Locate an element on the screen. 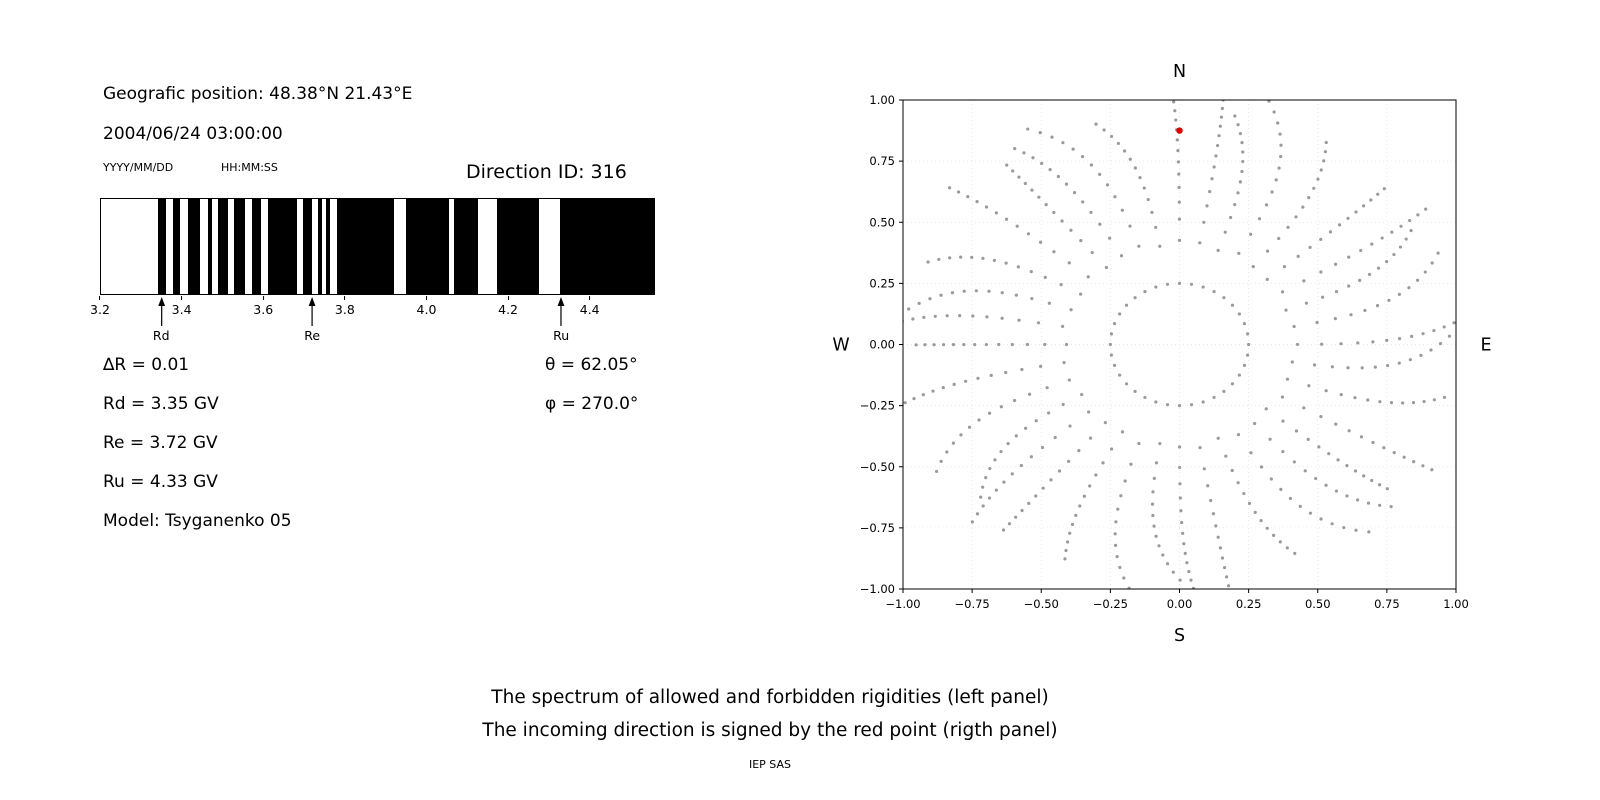 The width and height of the screenshot is (1600, 800). param-delta-r: ∆R = 0.01 is located at coordinates (146, 365).